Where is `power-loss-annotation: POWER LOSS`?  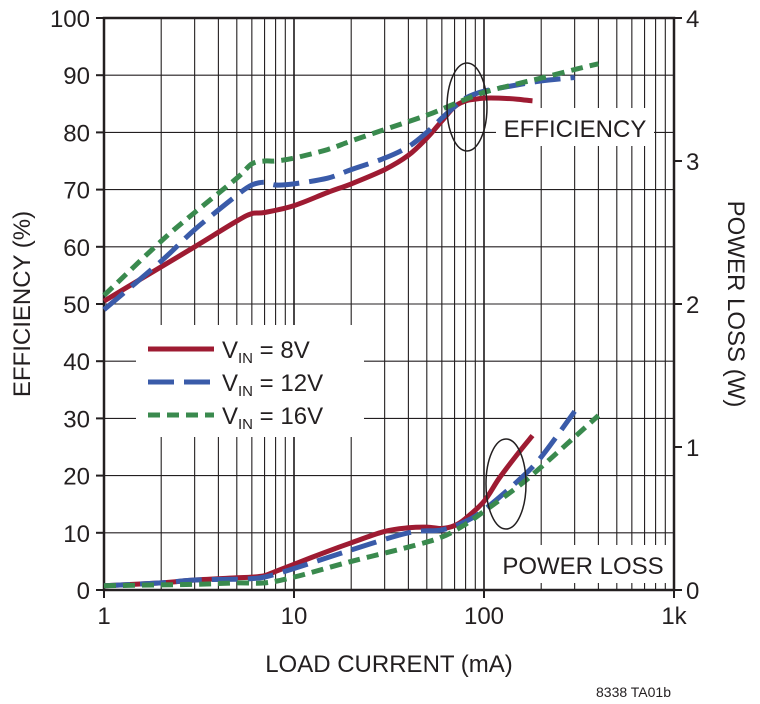
power-loss-annotation: POWER LOSS is located at coordinates (582, 566).